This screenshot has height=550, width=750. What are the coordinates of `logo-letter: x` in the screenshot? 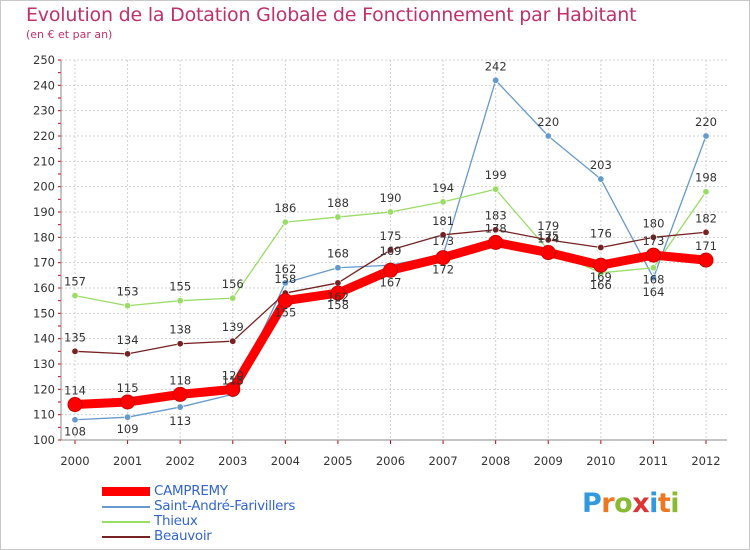 It's located at (641, 503).